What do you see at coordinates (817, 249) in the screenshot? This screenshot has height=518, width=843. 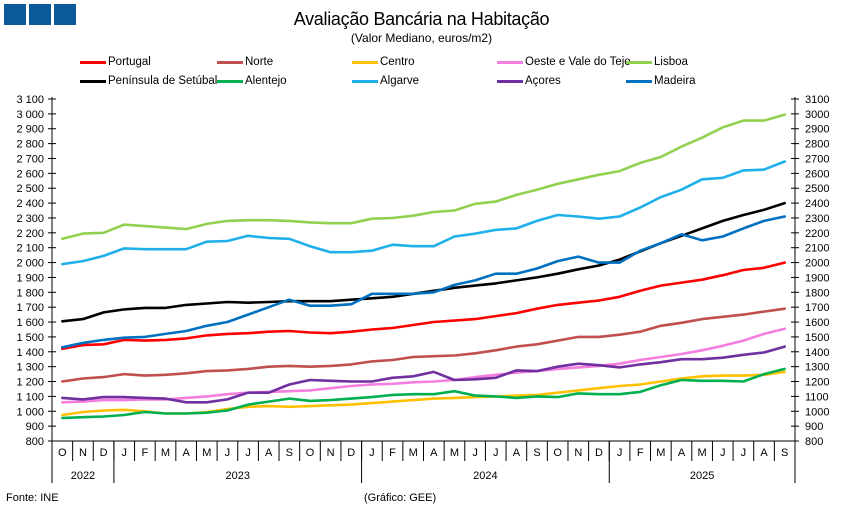 I see `y-tick-label-right: 2100` at bounding box center [817, 249].